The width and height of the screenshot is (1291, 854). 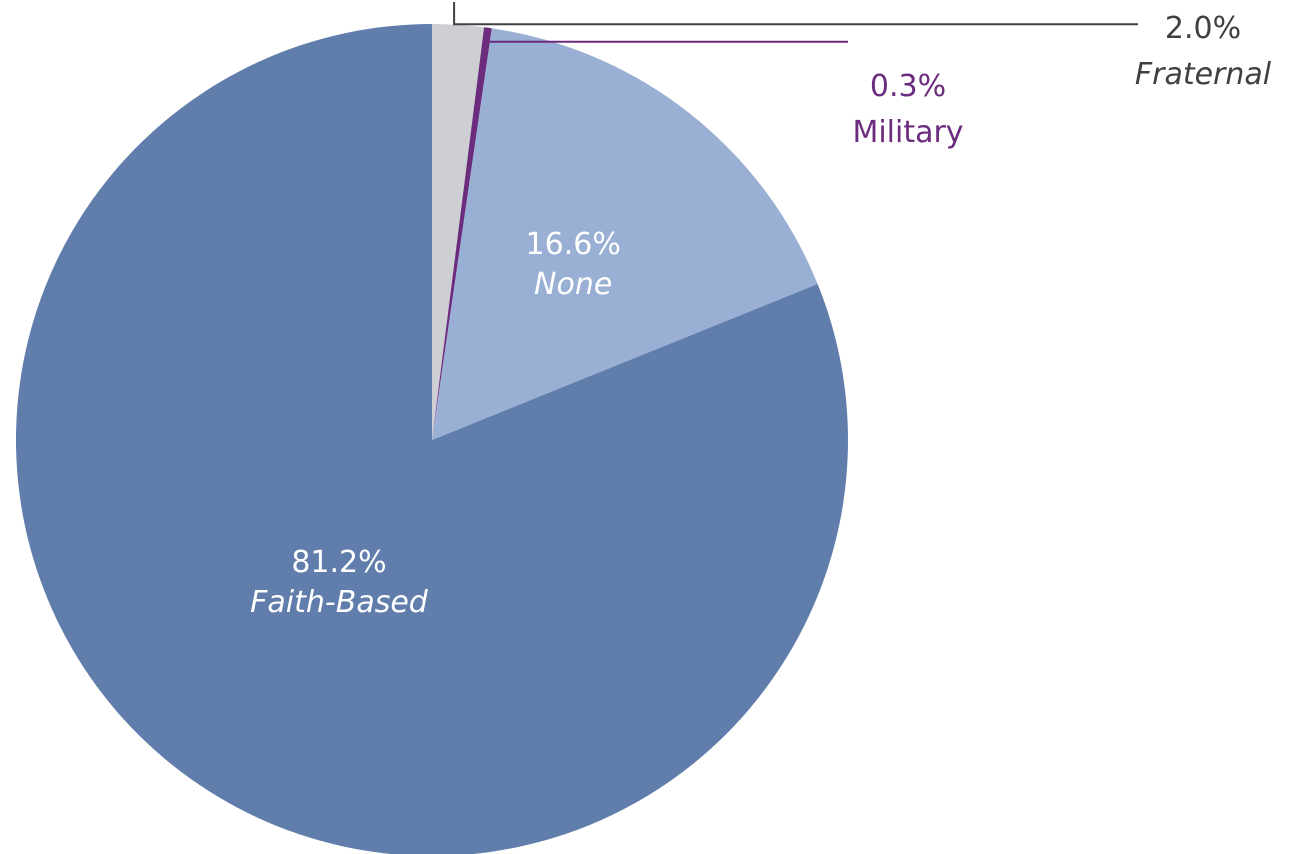 I want to click on slice-name-military: Military, so click(x=907, y=132).